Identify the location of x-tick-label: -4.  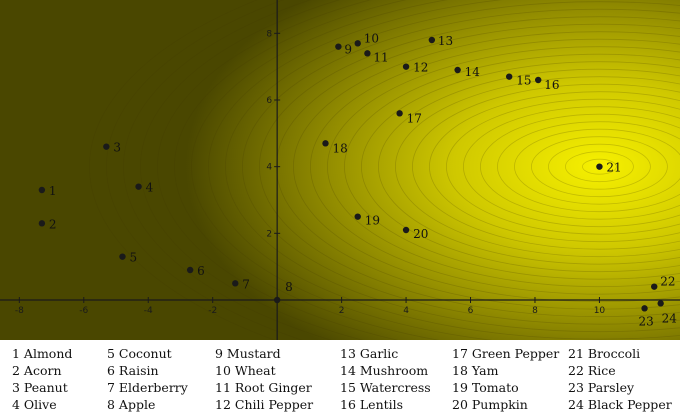
(148, 311).